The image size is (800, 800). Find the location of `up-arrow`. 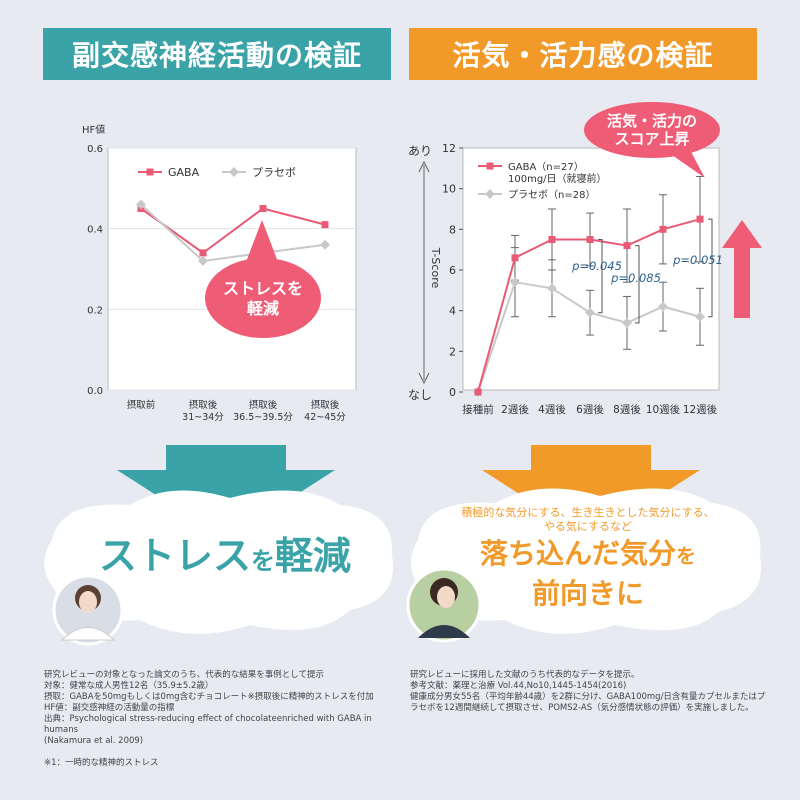

up-arrow is located at coordinates (742, 269).